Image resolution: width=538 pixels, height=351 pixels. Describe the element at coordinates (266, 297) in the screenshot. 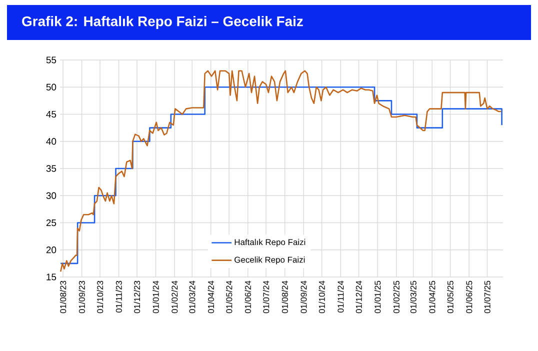

I see `x-tick-label: 01/07/24` at that location.